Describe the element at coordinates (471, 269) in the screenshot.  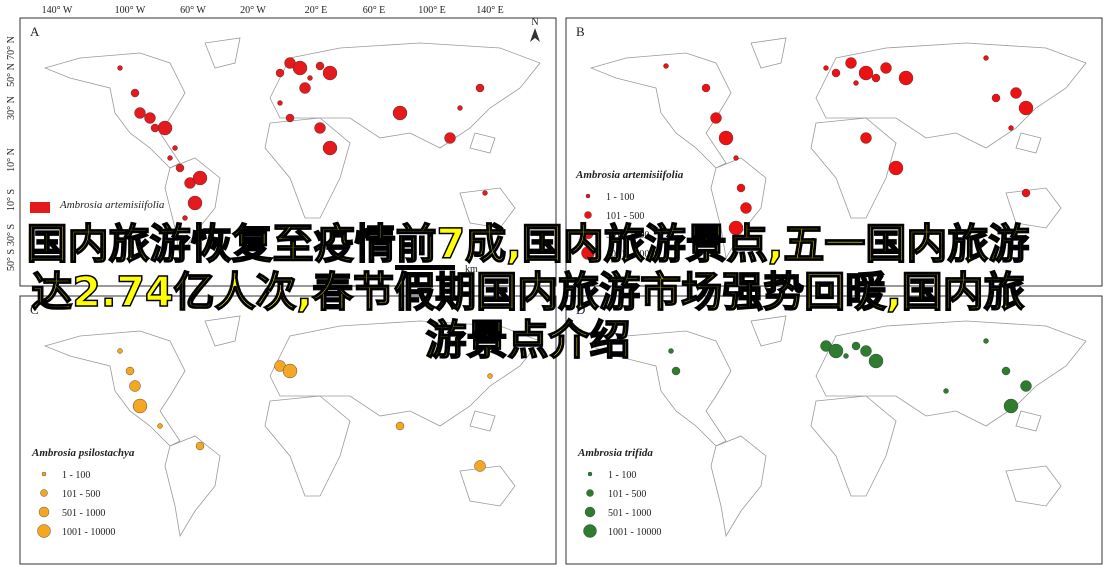
I see `scale-unit: km` at that location.